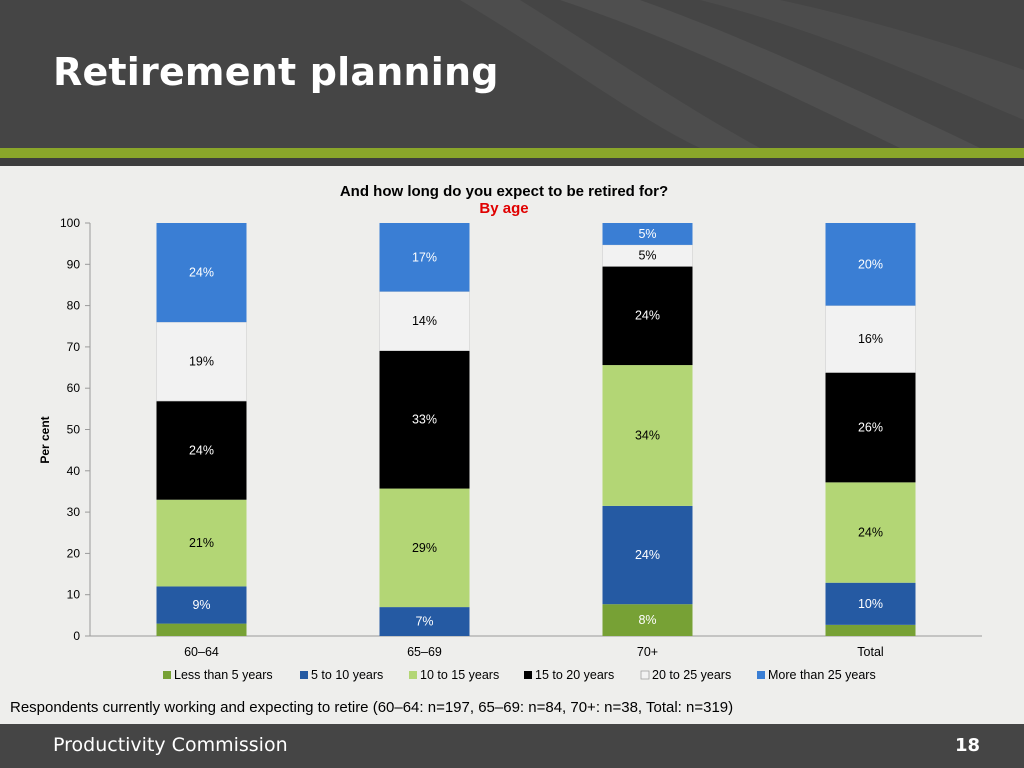 The image size is (1024, 768). Describe the element at coordinates (45, 439) in the screenshot. I see `y-axis-label: Per cent` at that location.